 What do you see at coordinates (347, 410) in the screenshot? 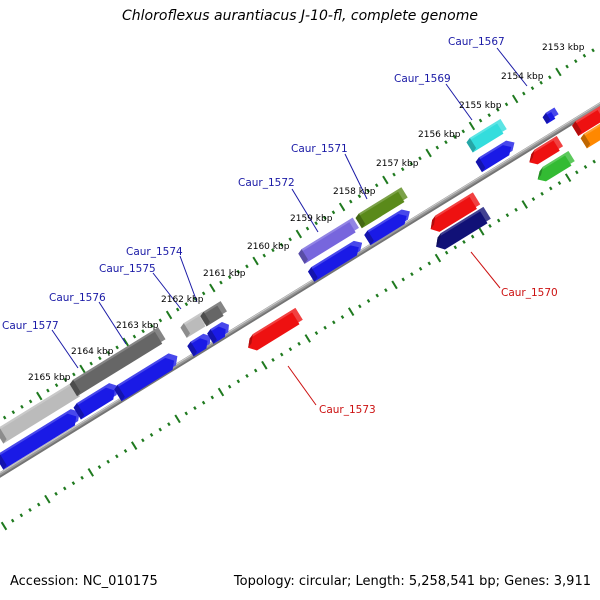
I see `gene-label: Caur_1573` at bounding box center [347, 410].